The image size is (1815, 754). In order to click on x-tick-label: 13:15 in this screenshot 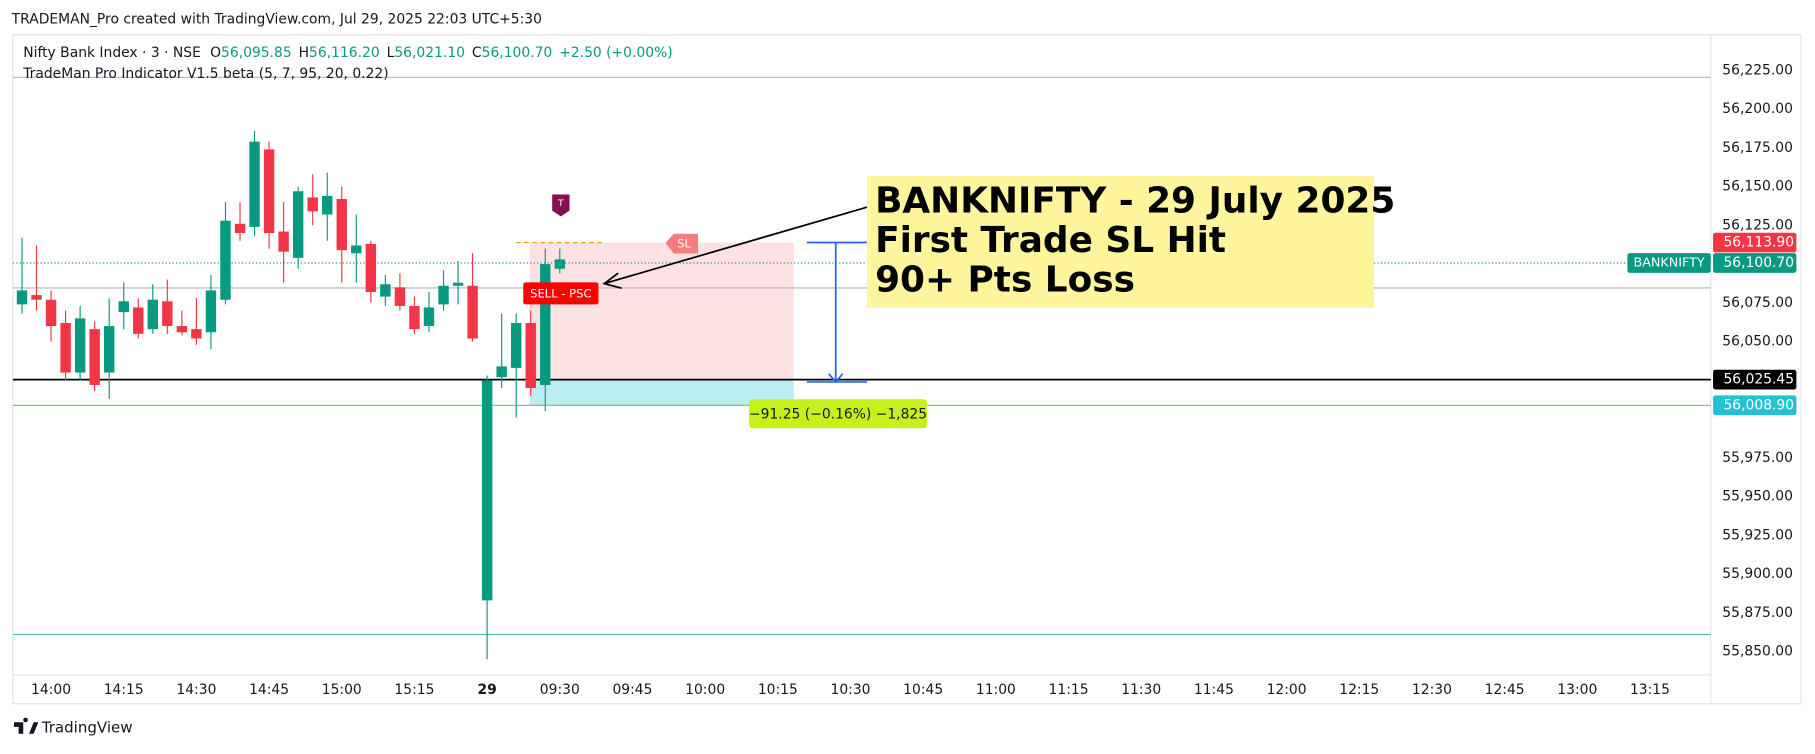, I will do `click(1650, 690)`.